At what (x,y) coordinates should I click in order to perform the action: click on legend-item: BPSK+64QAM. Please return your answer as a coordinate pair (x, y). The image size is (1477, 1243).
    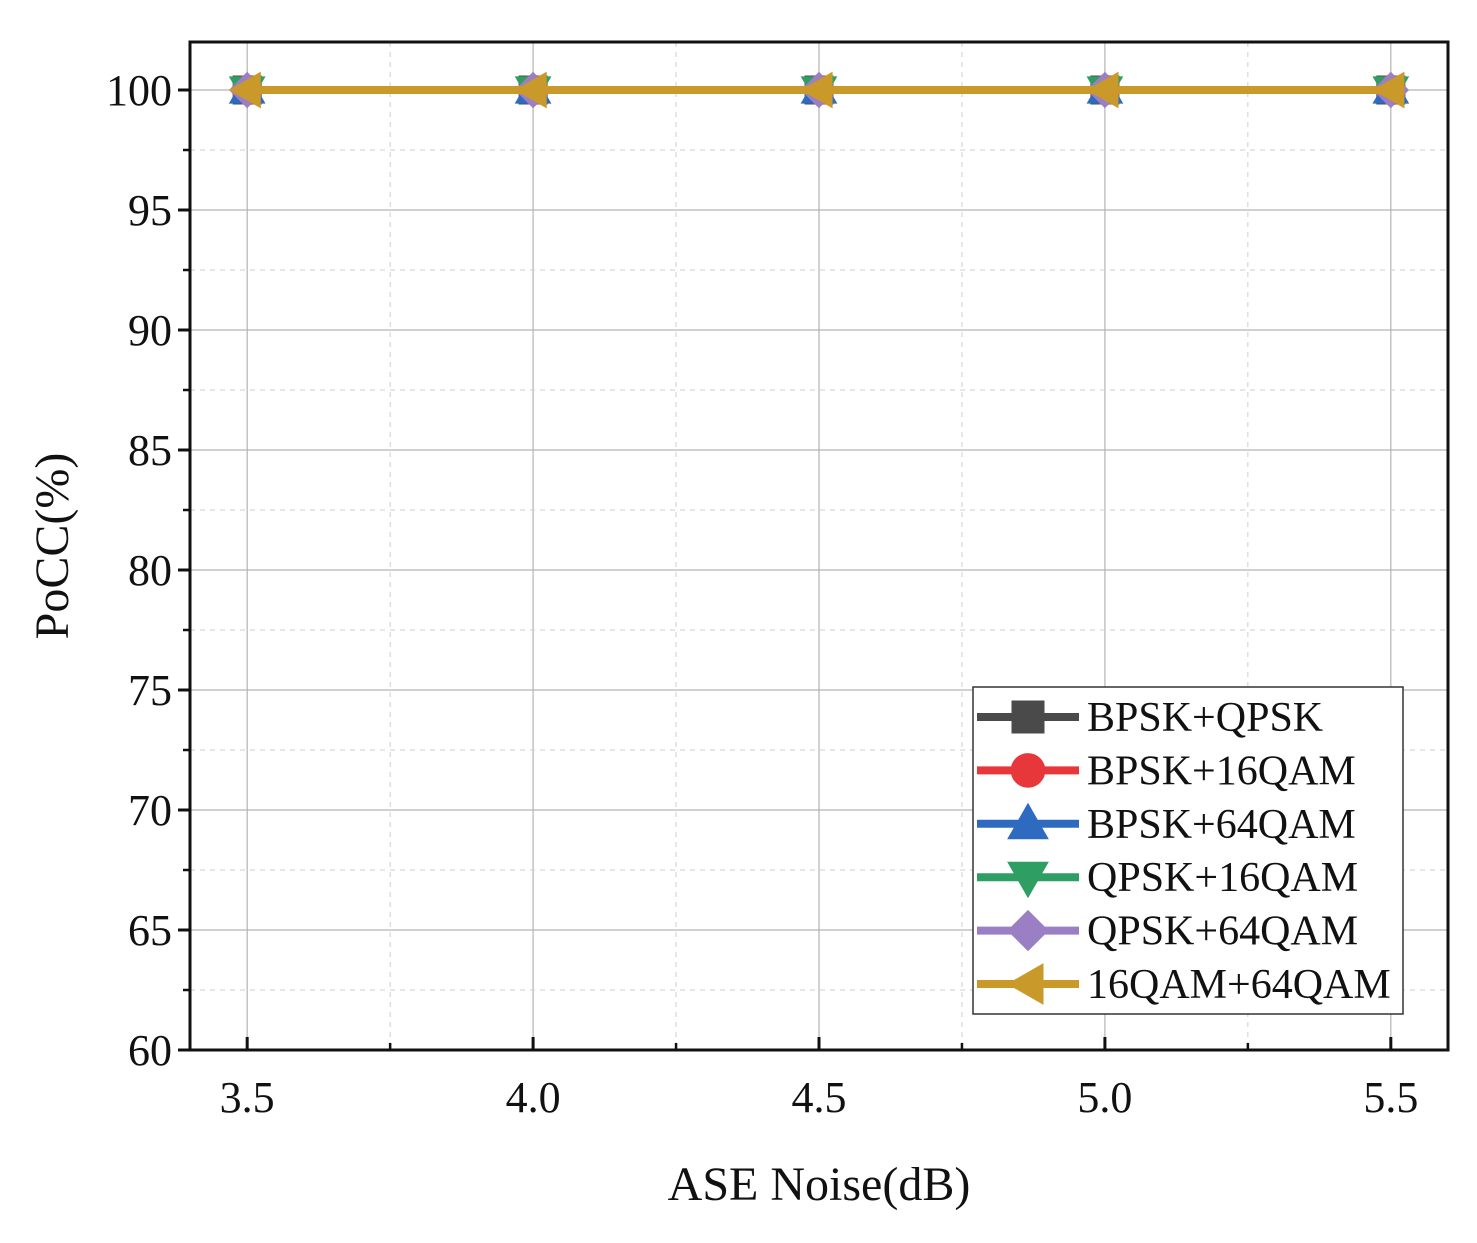
    Looking at the image, I should click on (1166, 825).